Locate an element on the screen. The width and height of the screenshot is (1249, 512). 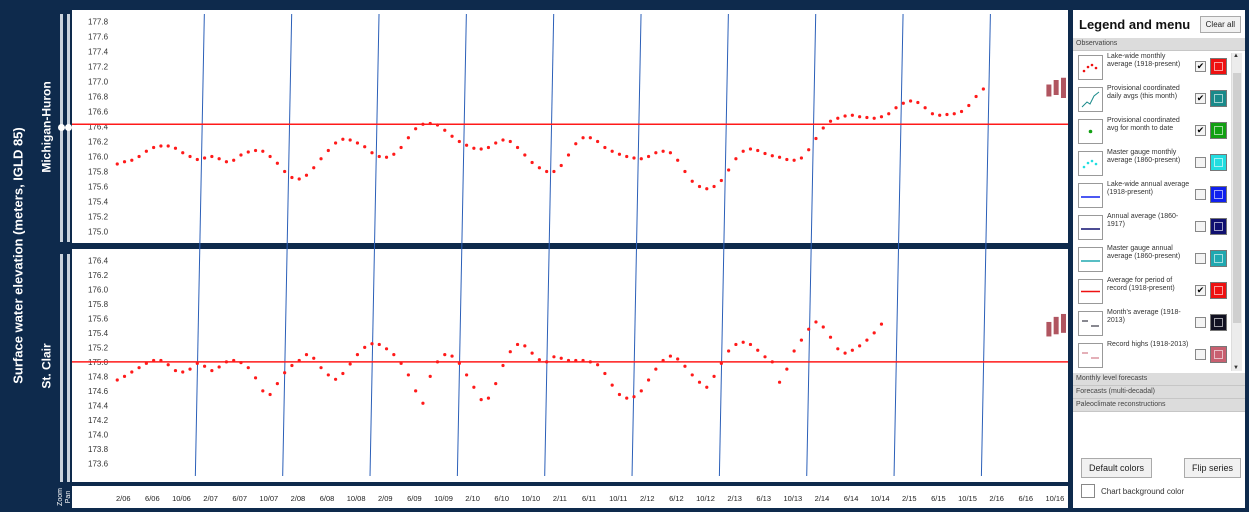
top-zoom-slider is located at coordinates (65, 128).